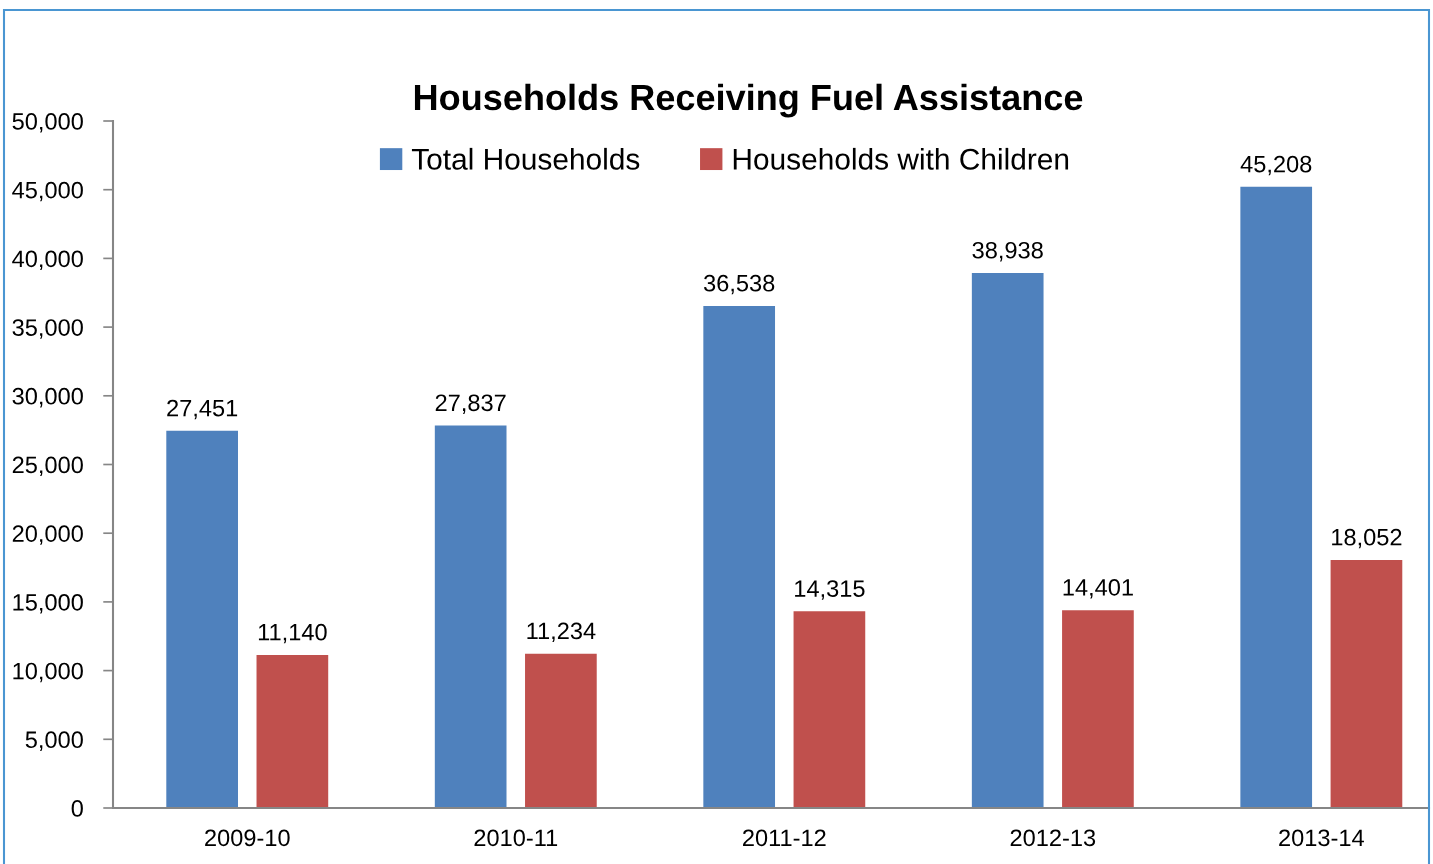 The image size is (1433, 864). Describe the element at coordinates (1321, 838) in the screenshot. I see `x-tick-label: 2013-14` at that location.